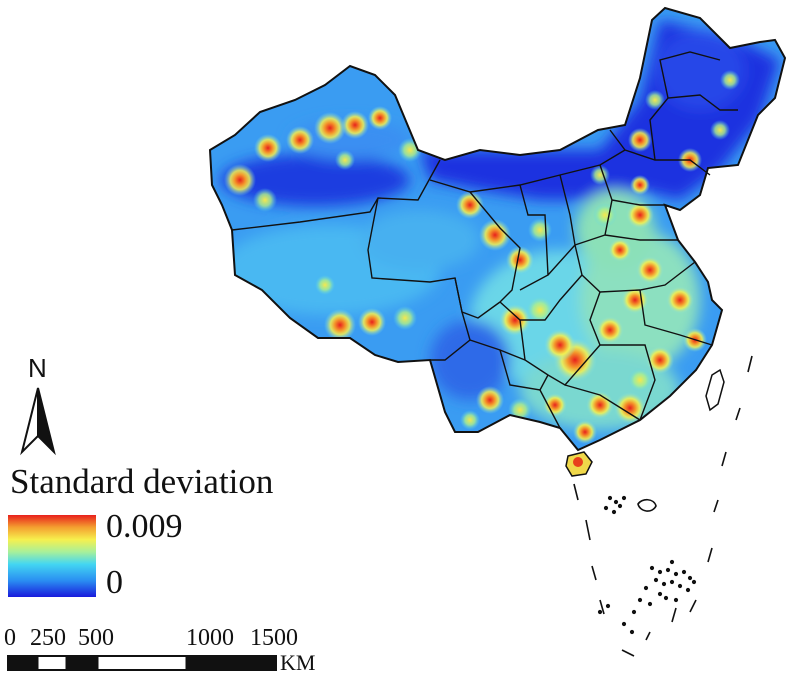  What do you see at coordinates (579, 464) in the screenshot?
I see `hainan-island` at bounding box center [579, 464].